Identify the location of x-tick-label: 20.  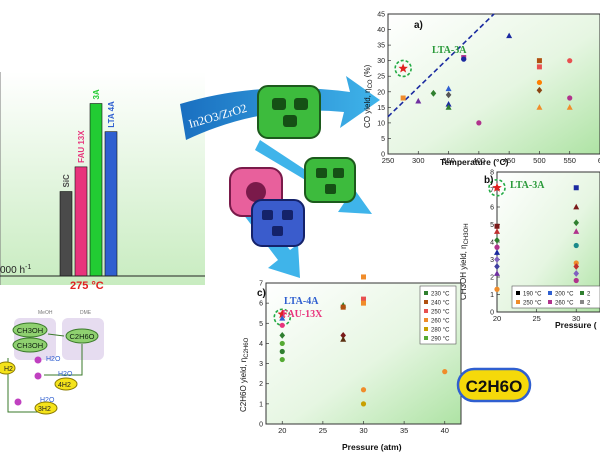
(497, 318).